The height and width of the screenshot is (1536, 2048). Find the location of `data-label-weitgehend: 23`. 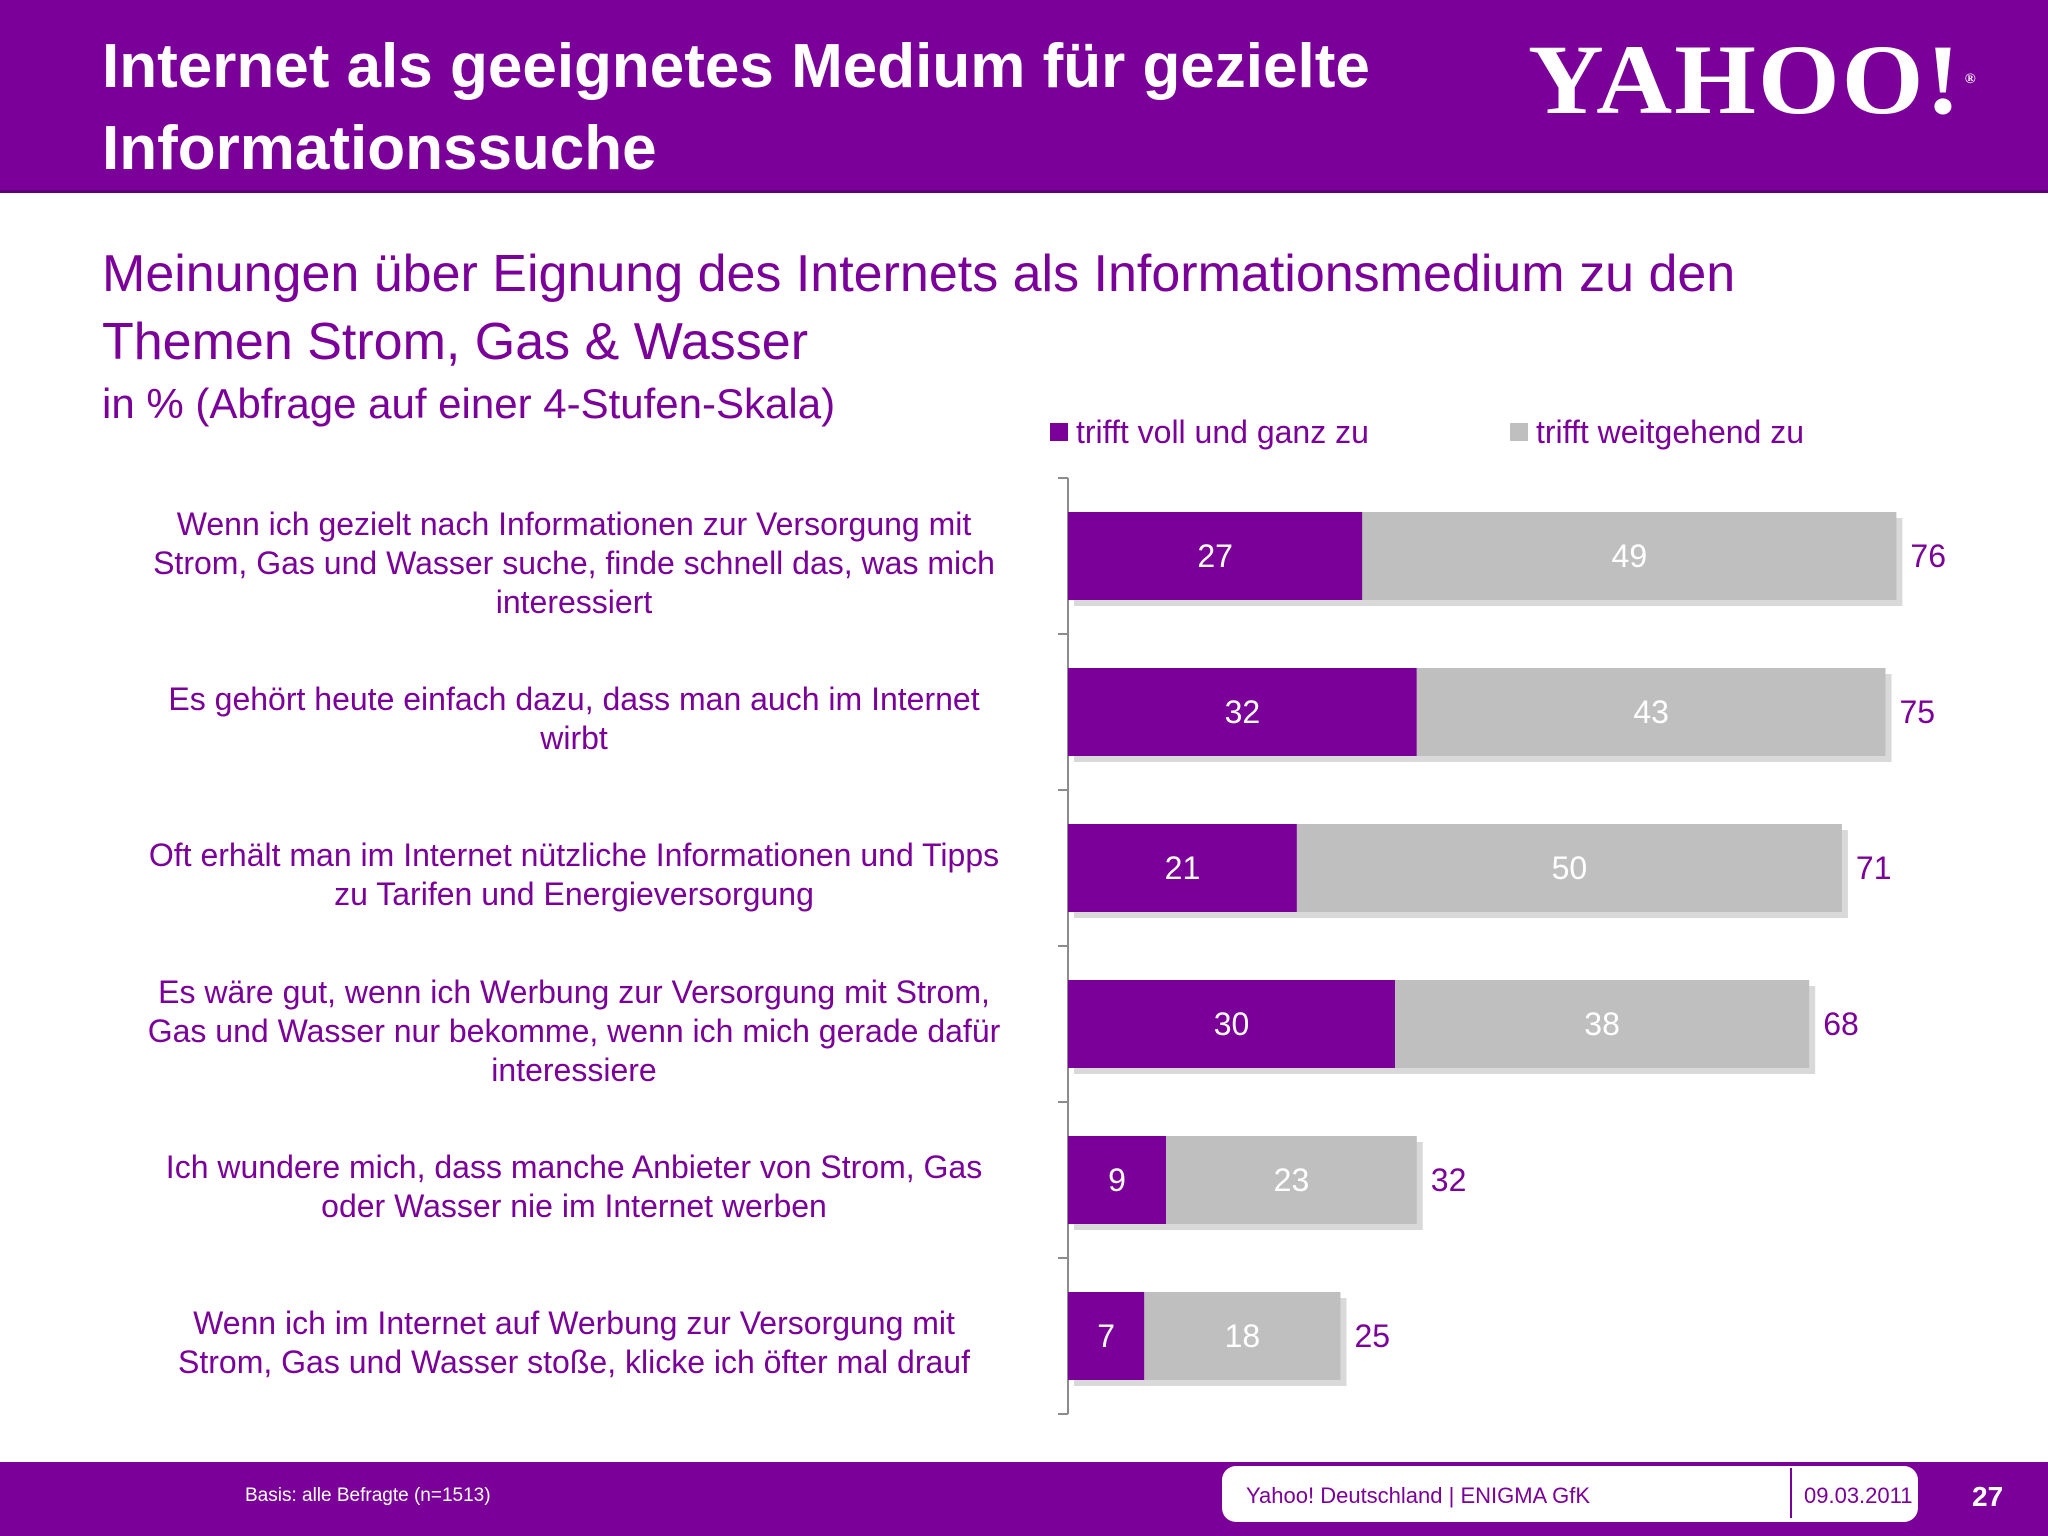

data-label-weitgehend: 23 is located at coordinates (1292, 1180).